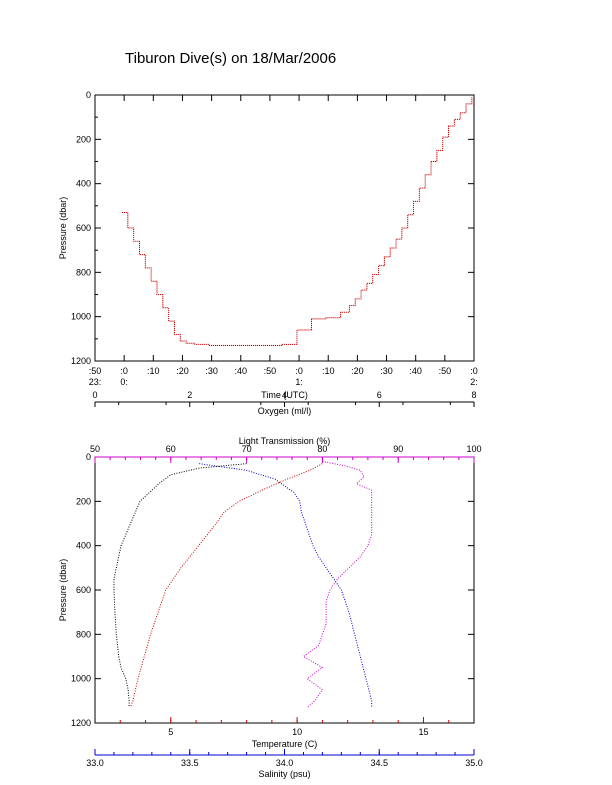 This screenshot has width=612, height=785. What do you see at coordinates (379, 763) in the screenshot?
I see `salinity-tick-label: 34.5` at bounding box center [379, 763].